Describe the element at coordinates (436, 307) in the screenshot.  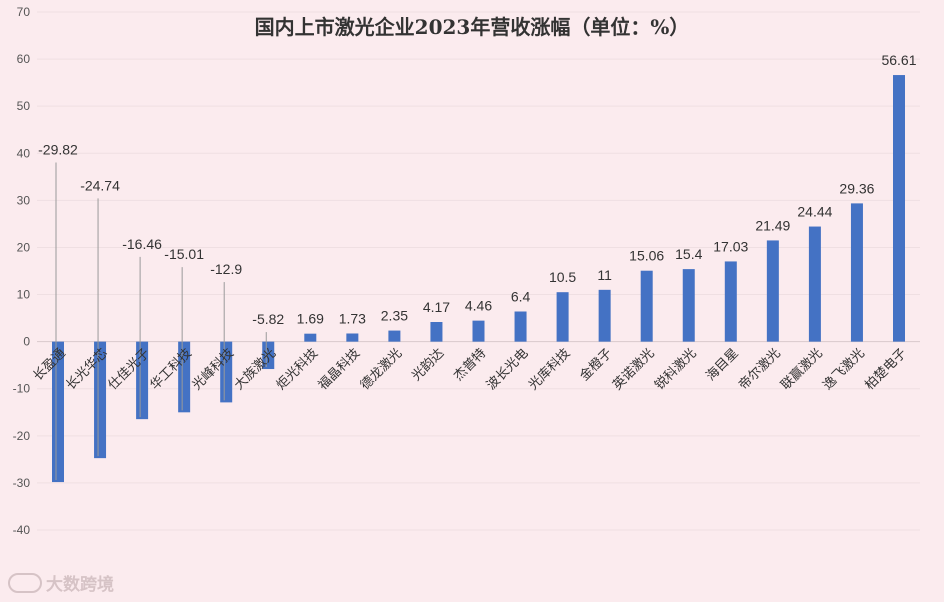
I see `data-label: 4.17` at that location.